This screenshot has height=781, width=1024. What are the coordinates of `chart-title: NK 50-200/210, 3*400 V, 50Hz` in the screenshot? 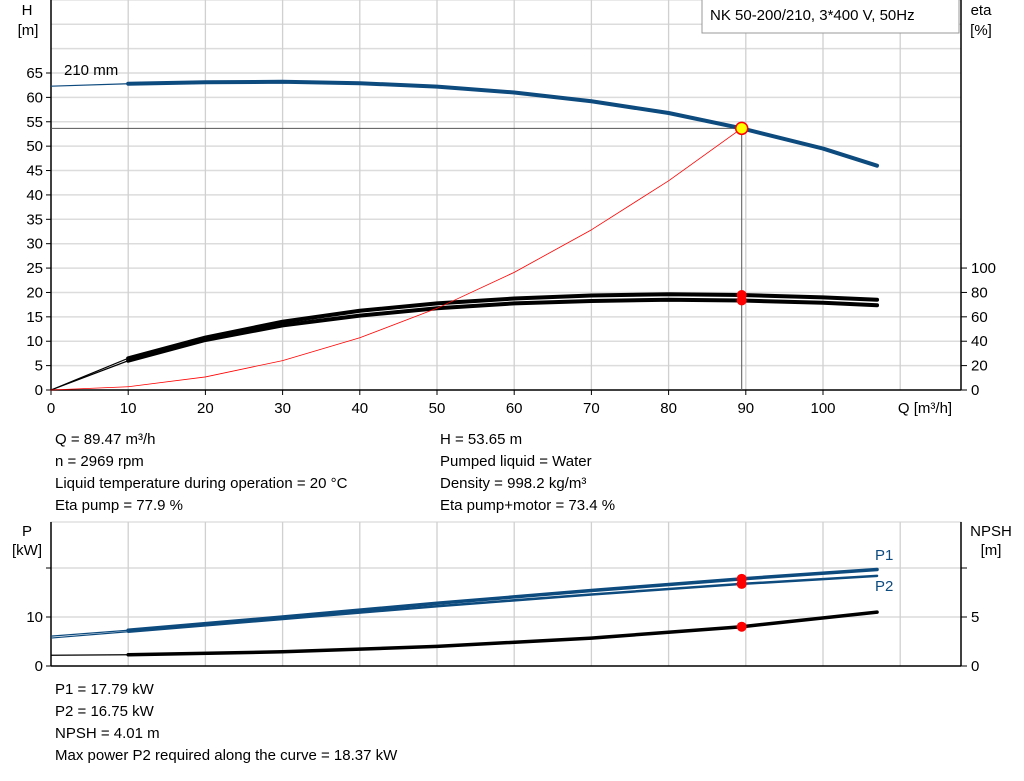 It's located at (812, 15).